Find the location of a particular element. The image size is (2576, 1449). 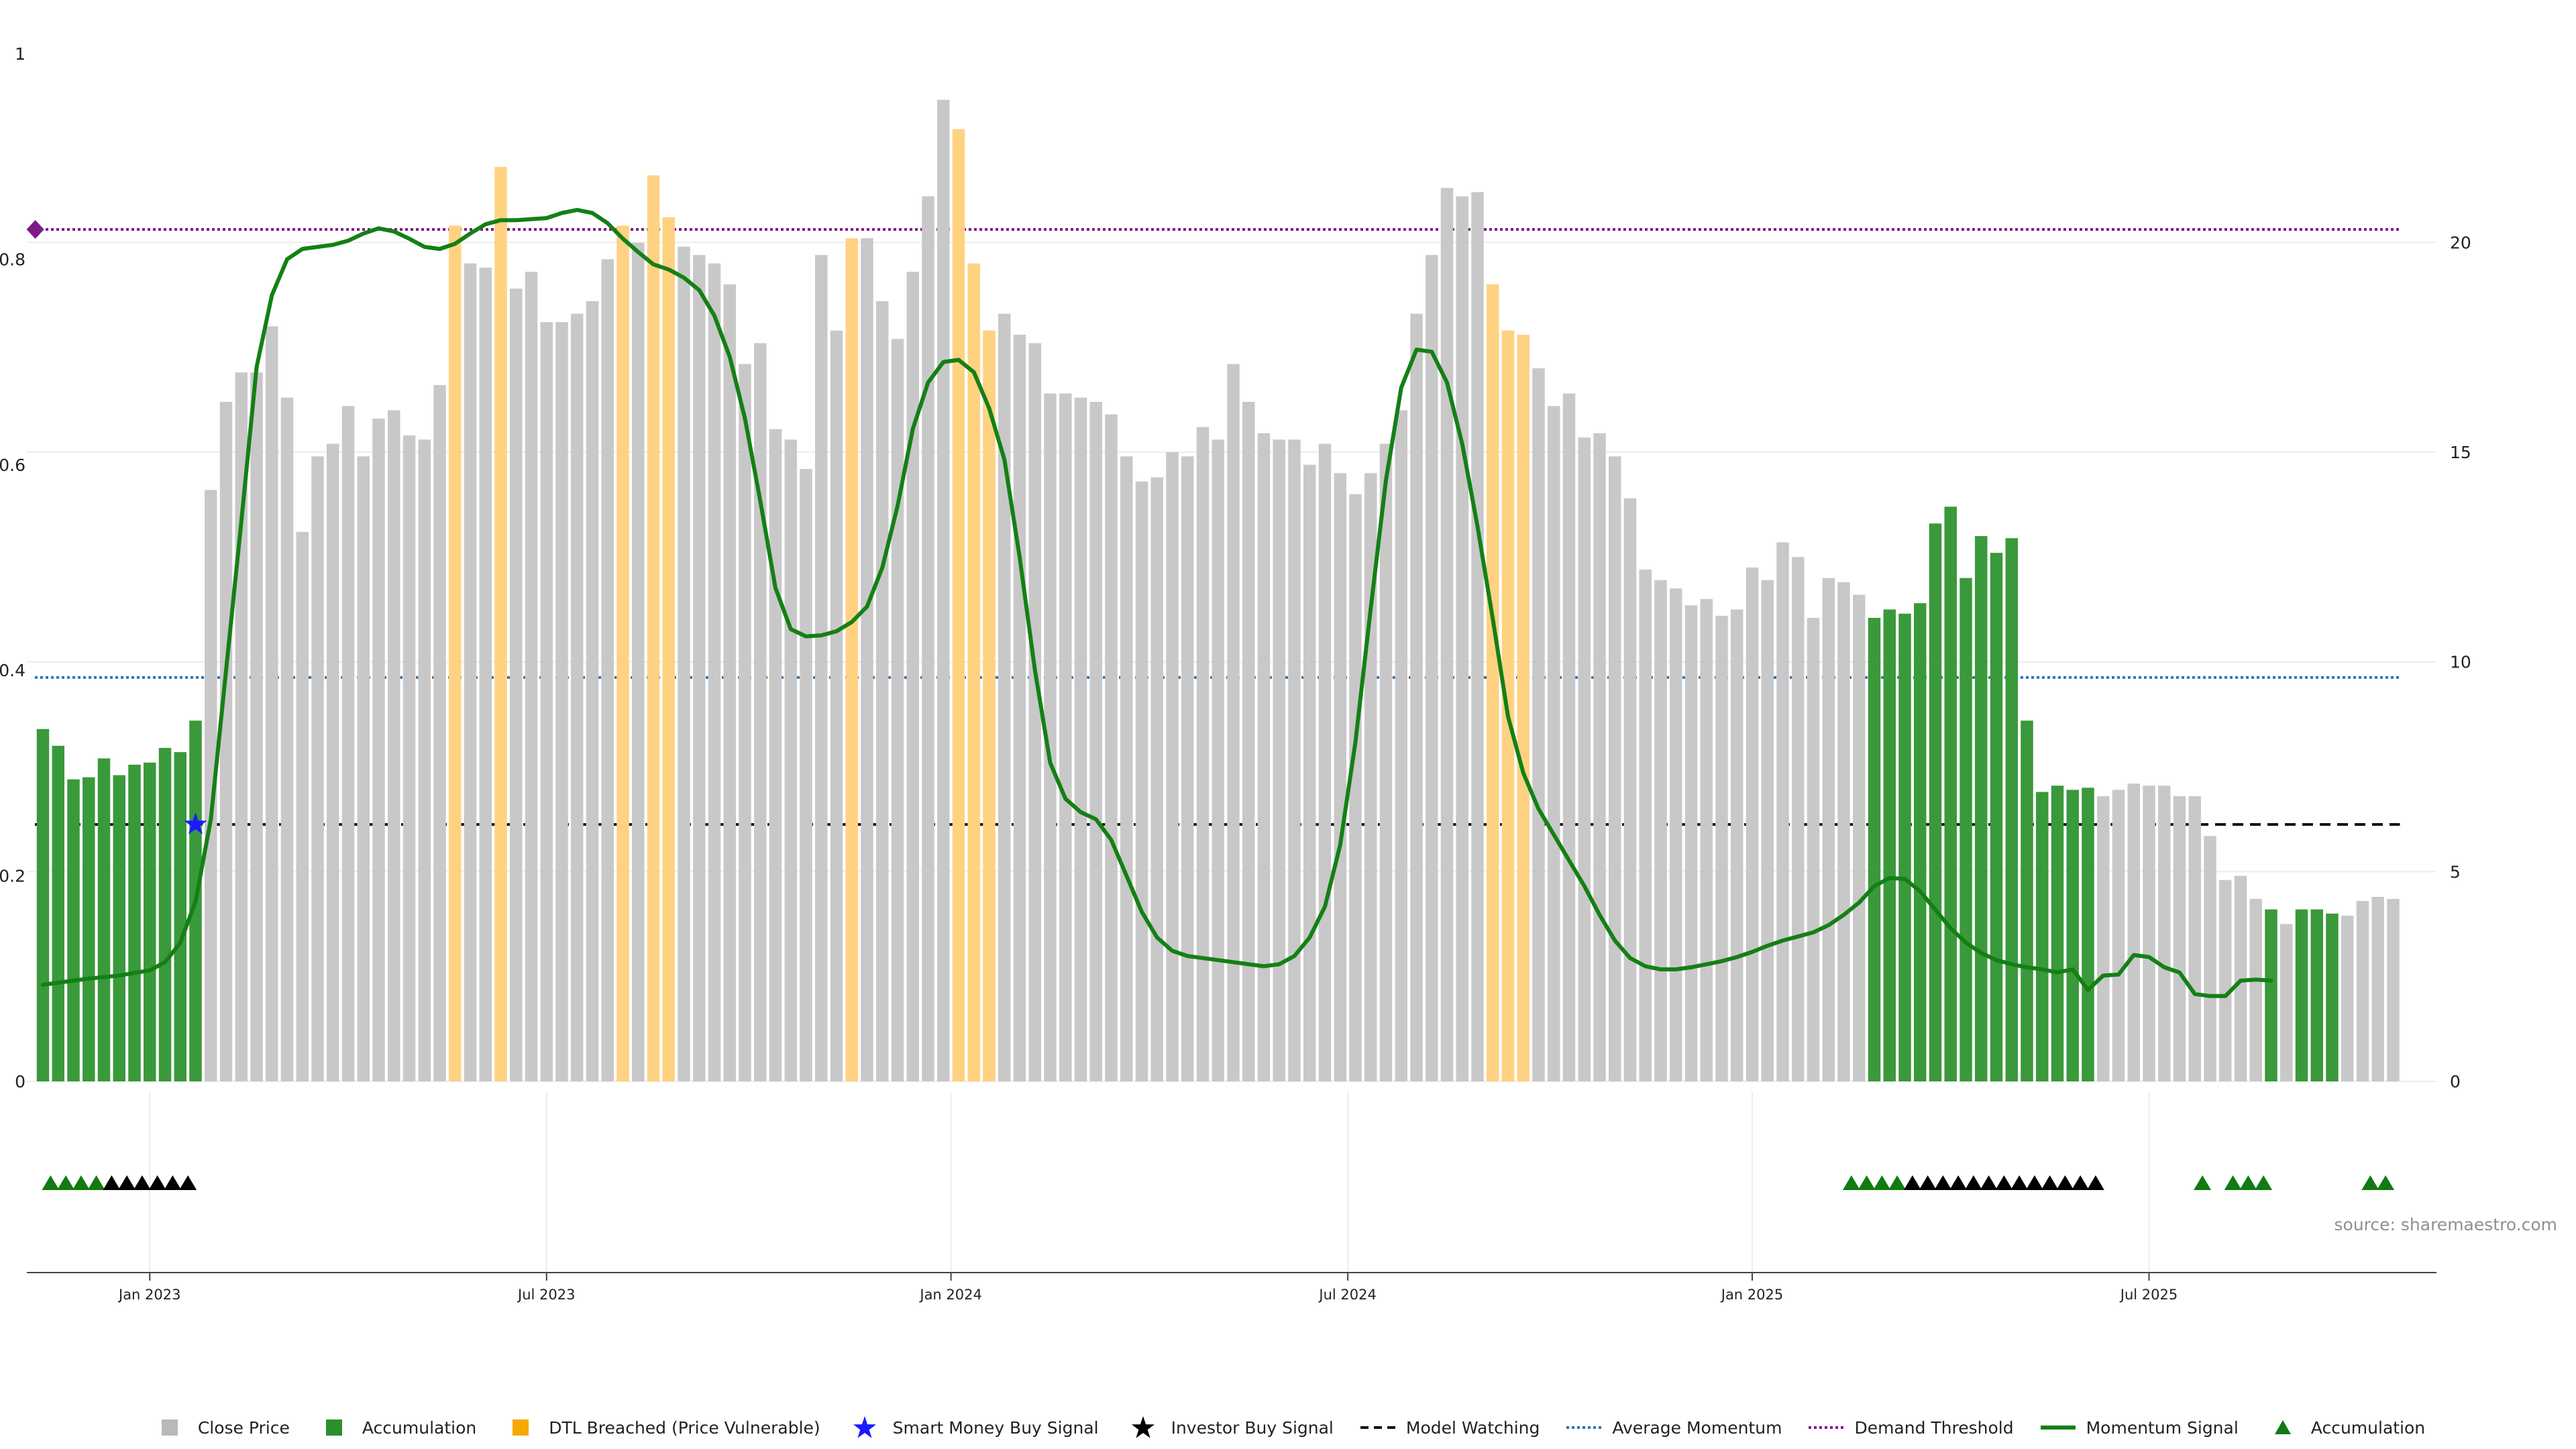

right-tick-label: 10 is located at coordinates (2460, 662).